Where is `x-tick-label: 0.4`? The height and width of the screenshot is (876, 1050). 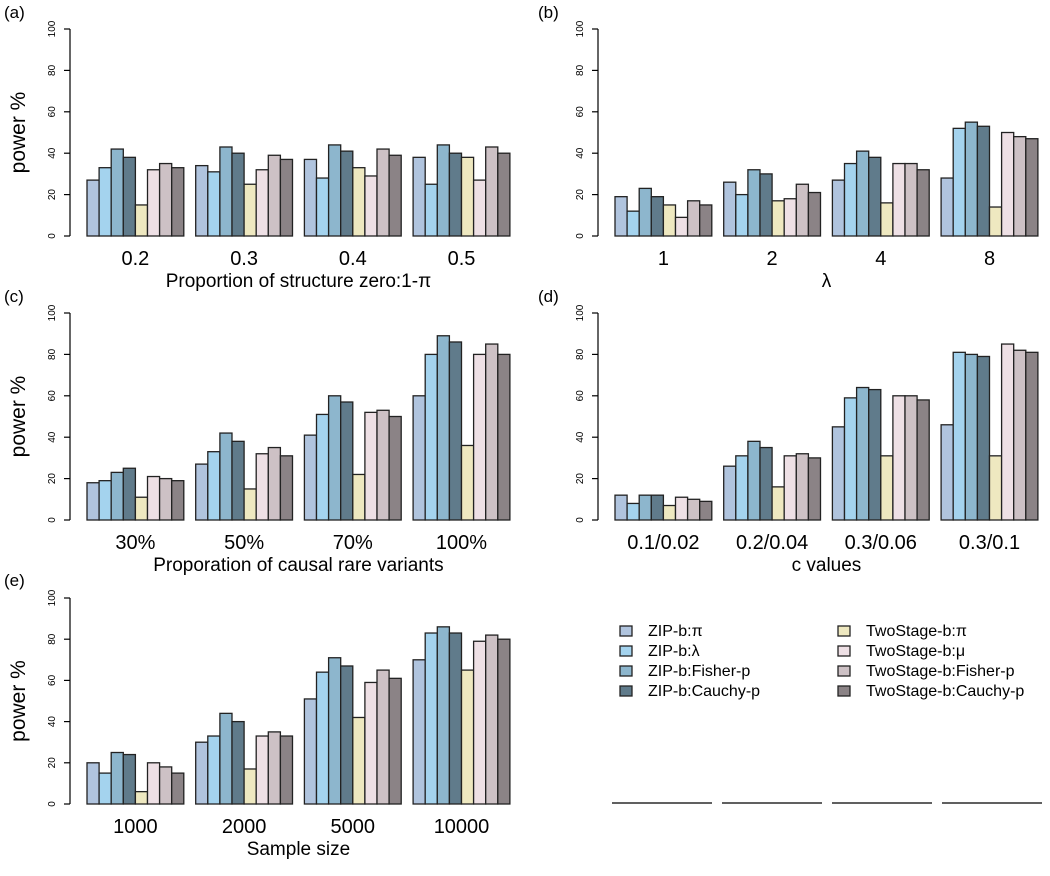 x-tick-label: 0.4 is located at coordinates (353, 259).